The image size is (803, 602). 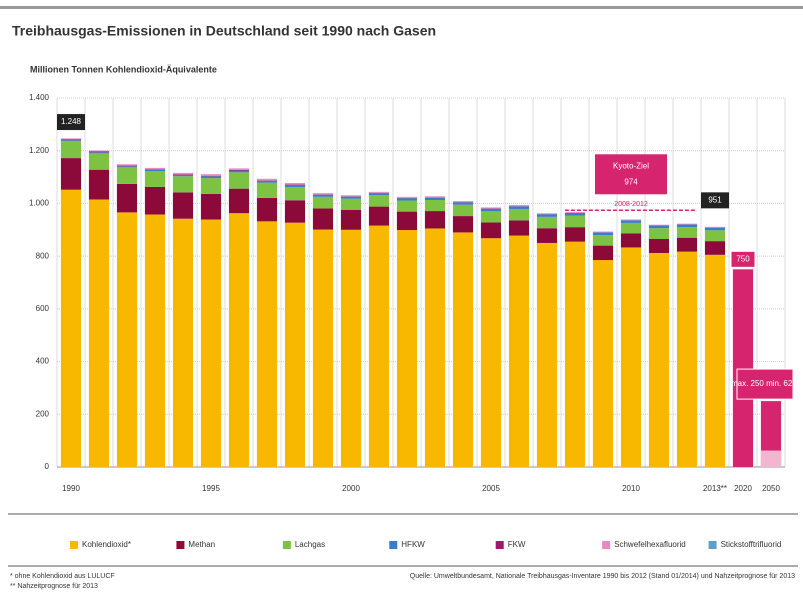 I want to click on y-tick-label: 600, so click(x=43, y=308).